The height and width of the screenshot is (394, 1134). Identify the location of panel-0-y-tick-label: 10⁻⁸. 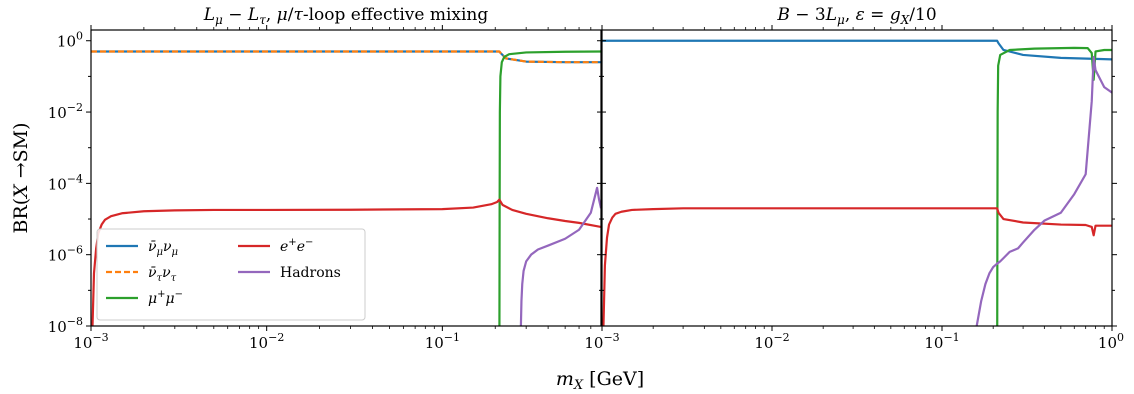
(65, 325).